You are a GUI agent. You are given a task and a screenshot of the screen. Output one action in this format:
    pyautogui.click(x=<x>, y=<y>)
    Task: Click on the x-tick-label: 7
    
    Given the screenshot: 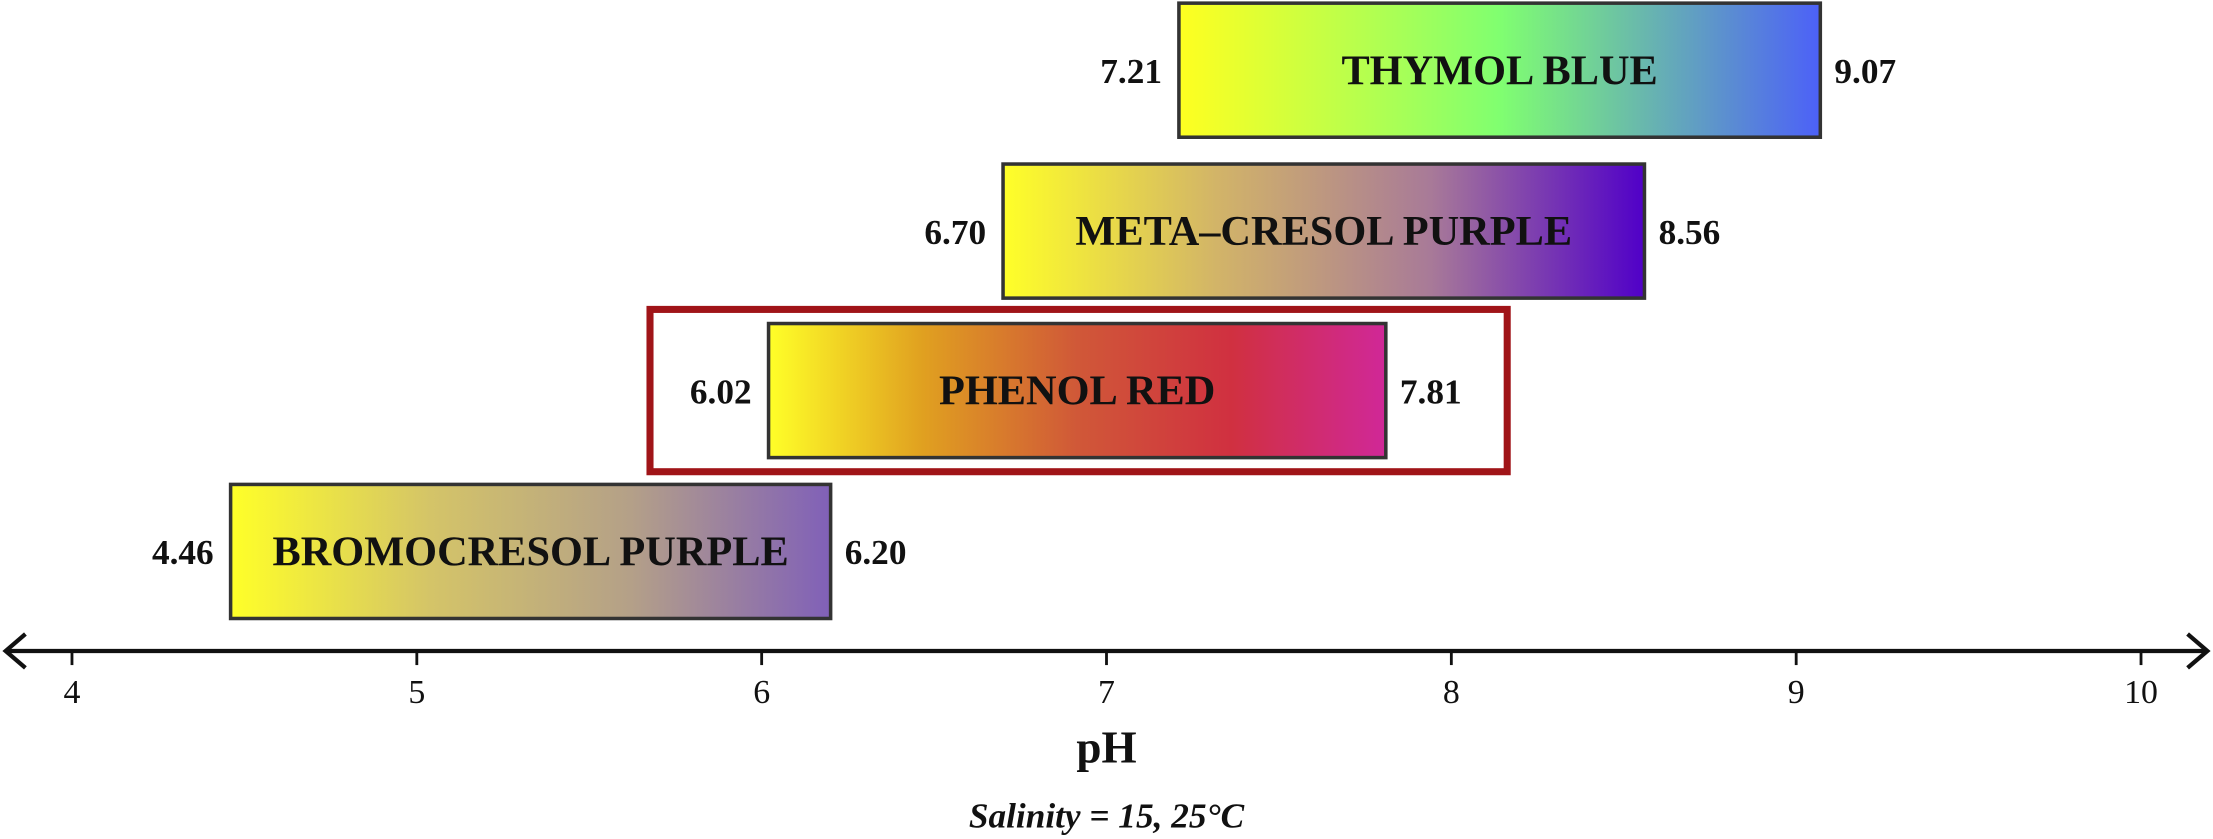 What is the action you would take?
    pyautogui.click(x=1106, y=692)
    